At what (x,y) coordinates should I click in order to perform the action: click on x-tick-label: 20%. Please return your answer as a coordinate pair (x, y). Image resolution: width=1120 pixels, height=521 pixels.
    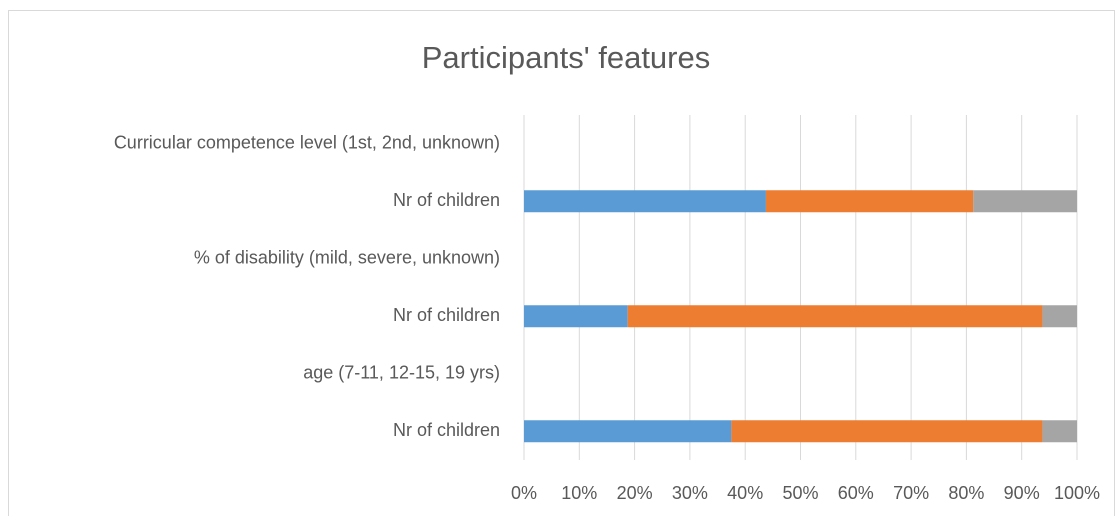
    Looking at the image, I should click on (635, 493).